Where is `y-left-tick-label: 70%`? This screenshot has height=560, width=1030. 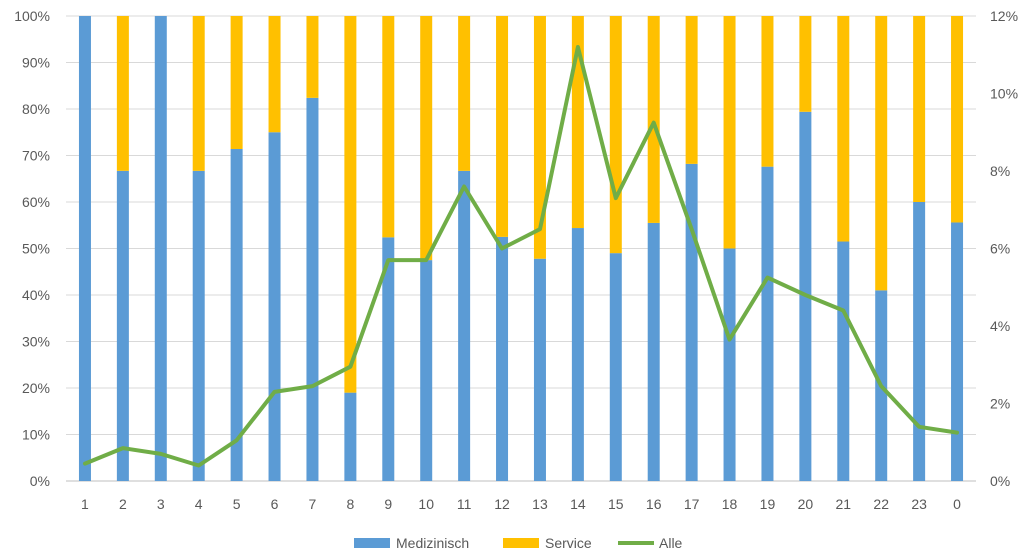
y-left-tick-label: 70% is located at coordinates (36, 156).